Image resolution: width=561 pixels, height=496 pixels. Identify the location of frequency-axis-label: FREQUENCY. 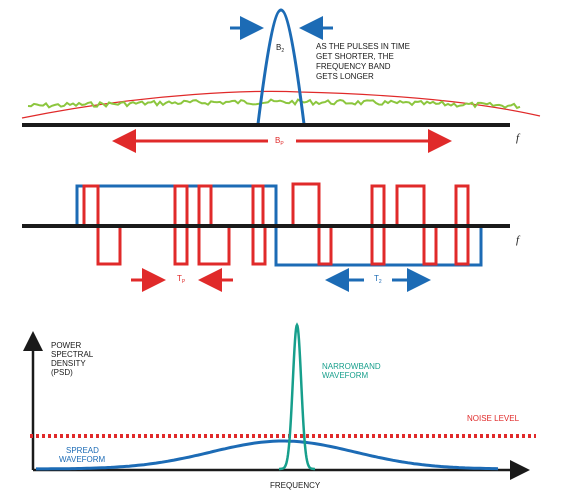
(295, 485).